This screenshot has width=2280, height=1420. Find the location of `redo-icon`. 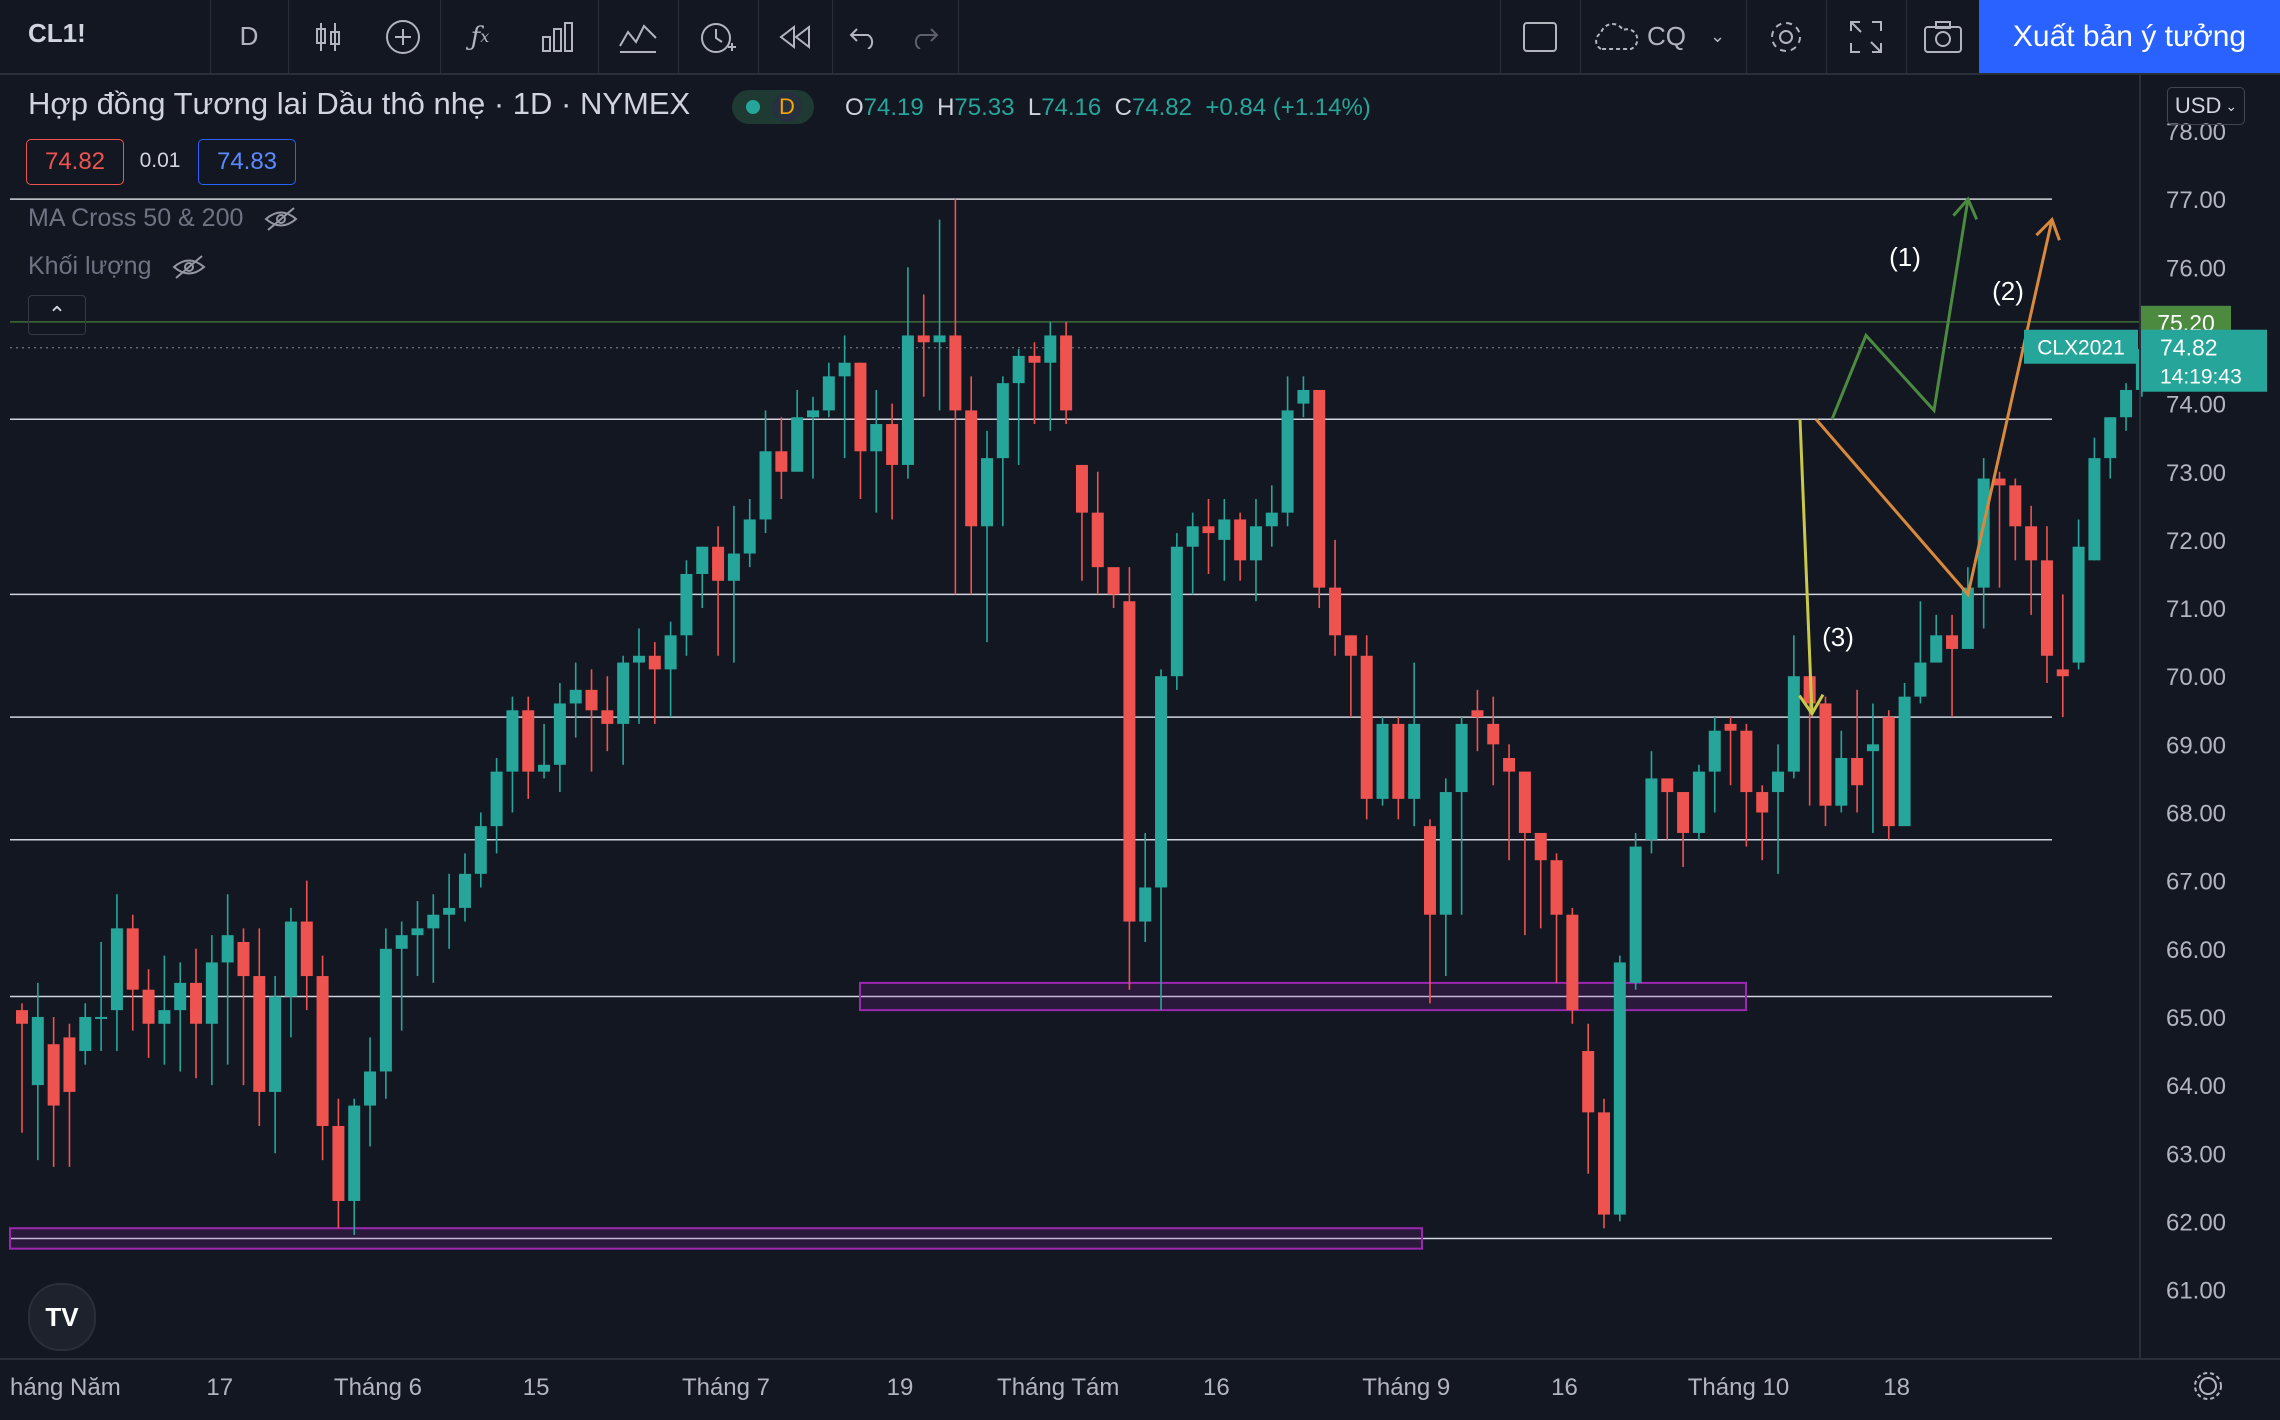

redo-icon is located at coordinates (924, 36).